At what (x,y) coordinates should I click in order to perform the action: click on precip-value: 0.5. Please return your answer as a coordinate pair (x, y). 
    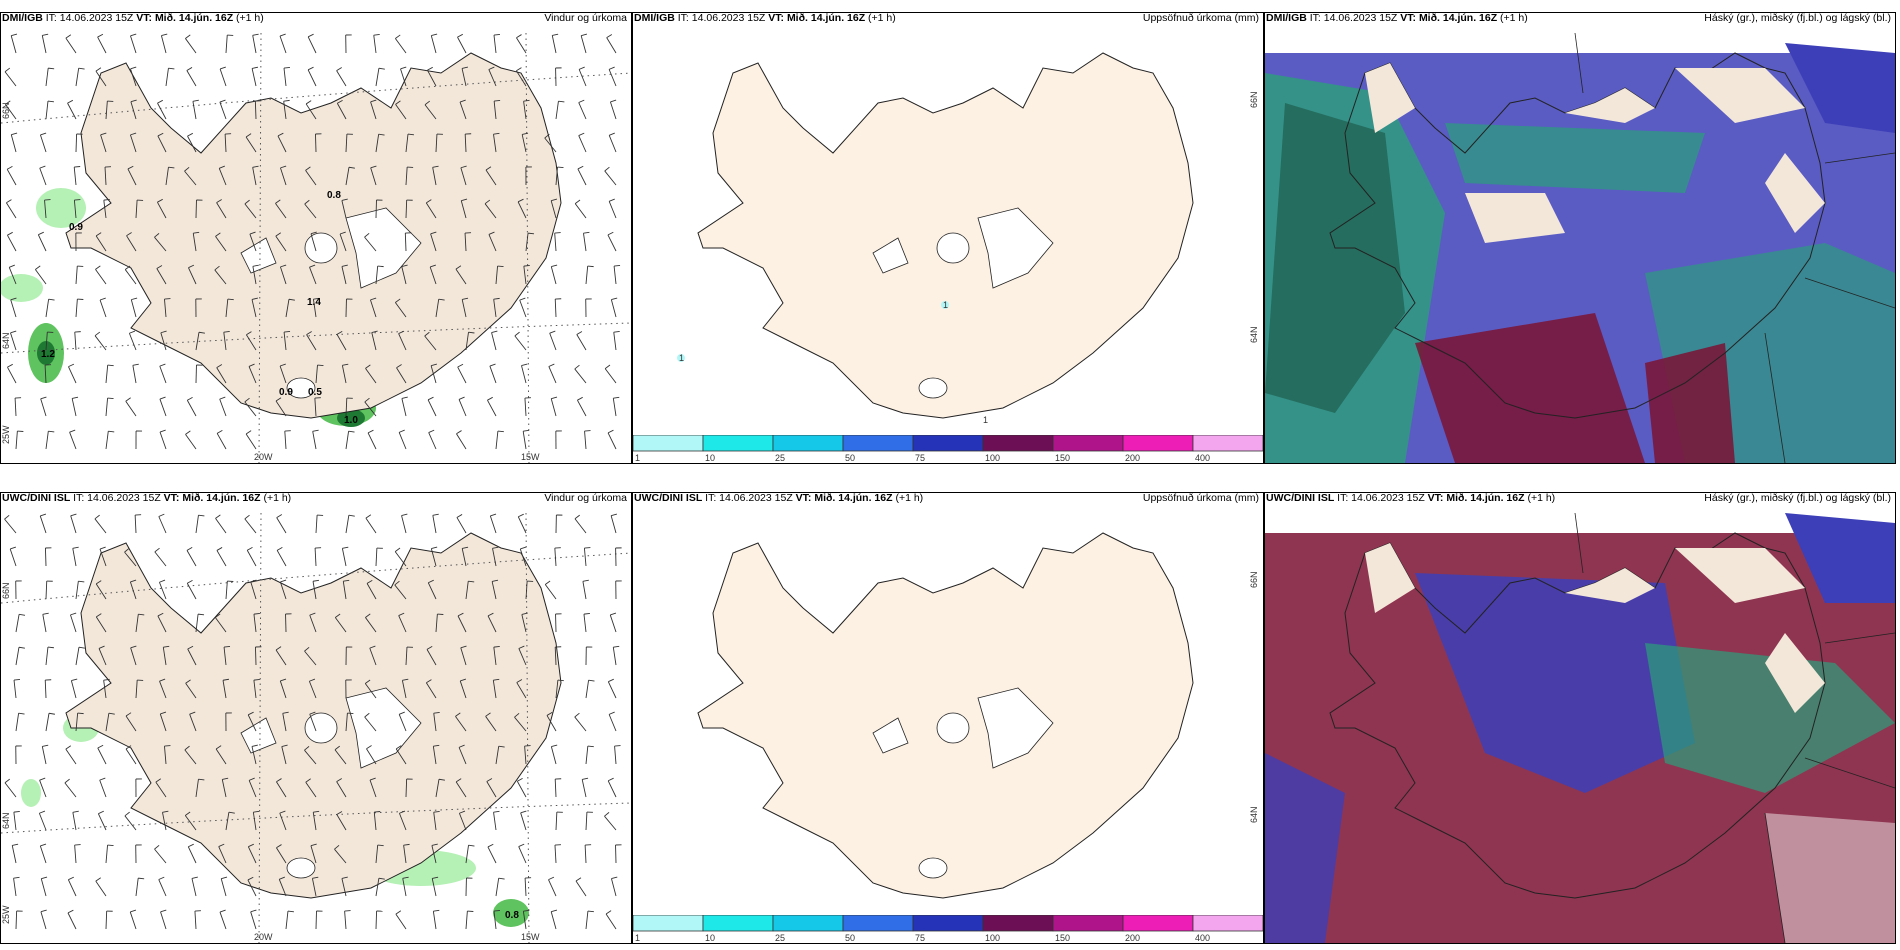
    Looking at the image, I should click on (315, 392).